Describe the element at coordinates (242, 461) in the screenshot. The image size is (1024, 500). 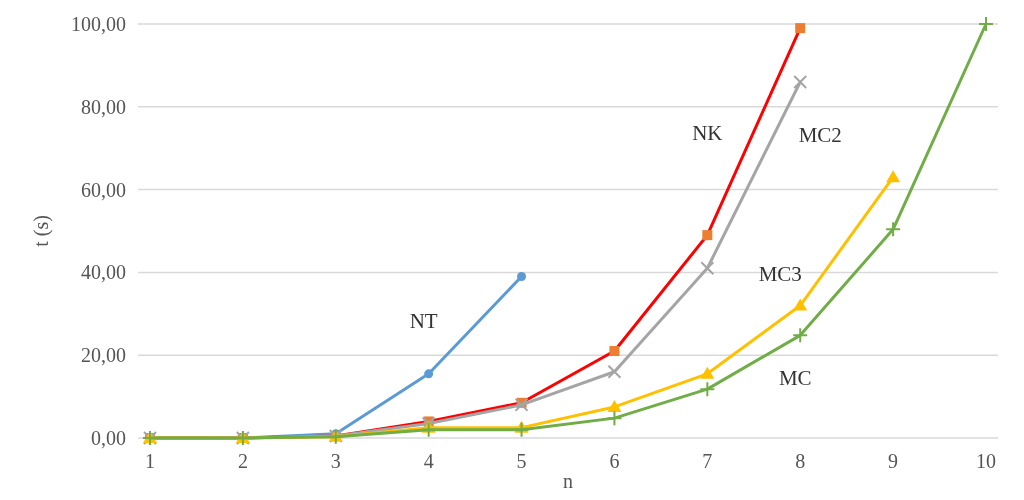
I see `x-tick-label: 2` at that location.